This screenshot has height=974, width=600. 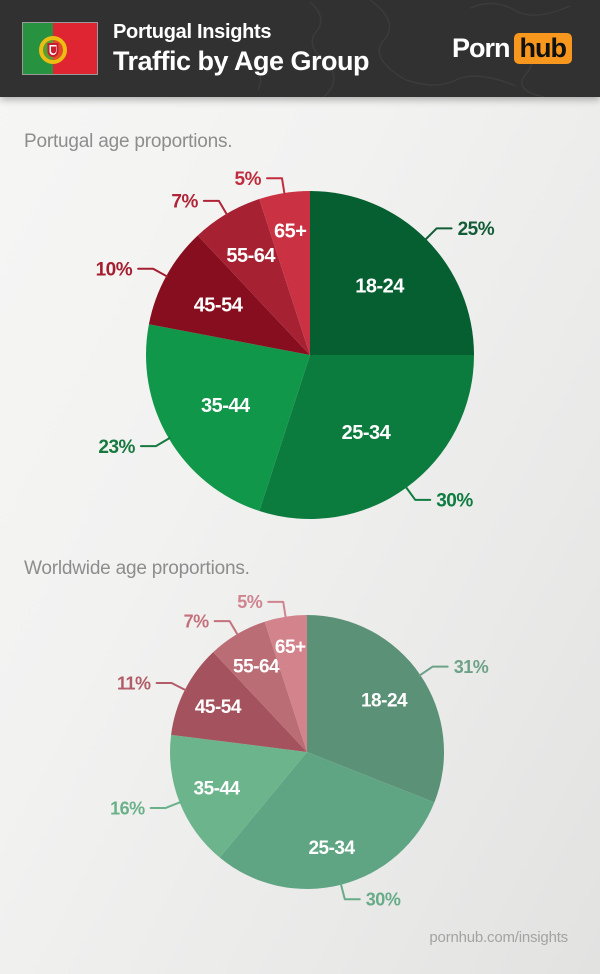 I want to click on section-title-portugal: Portugal age proportions., so click(x=128, y=141).